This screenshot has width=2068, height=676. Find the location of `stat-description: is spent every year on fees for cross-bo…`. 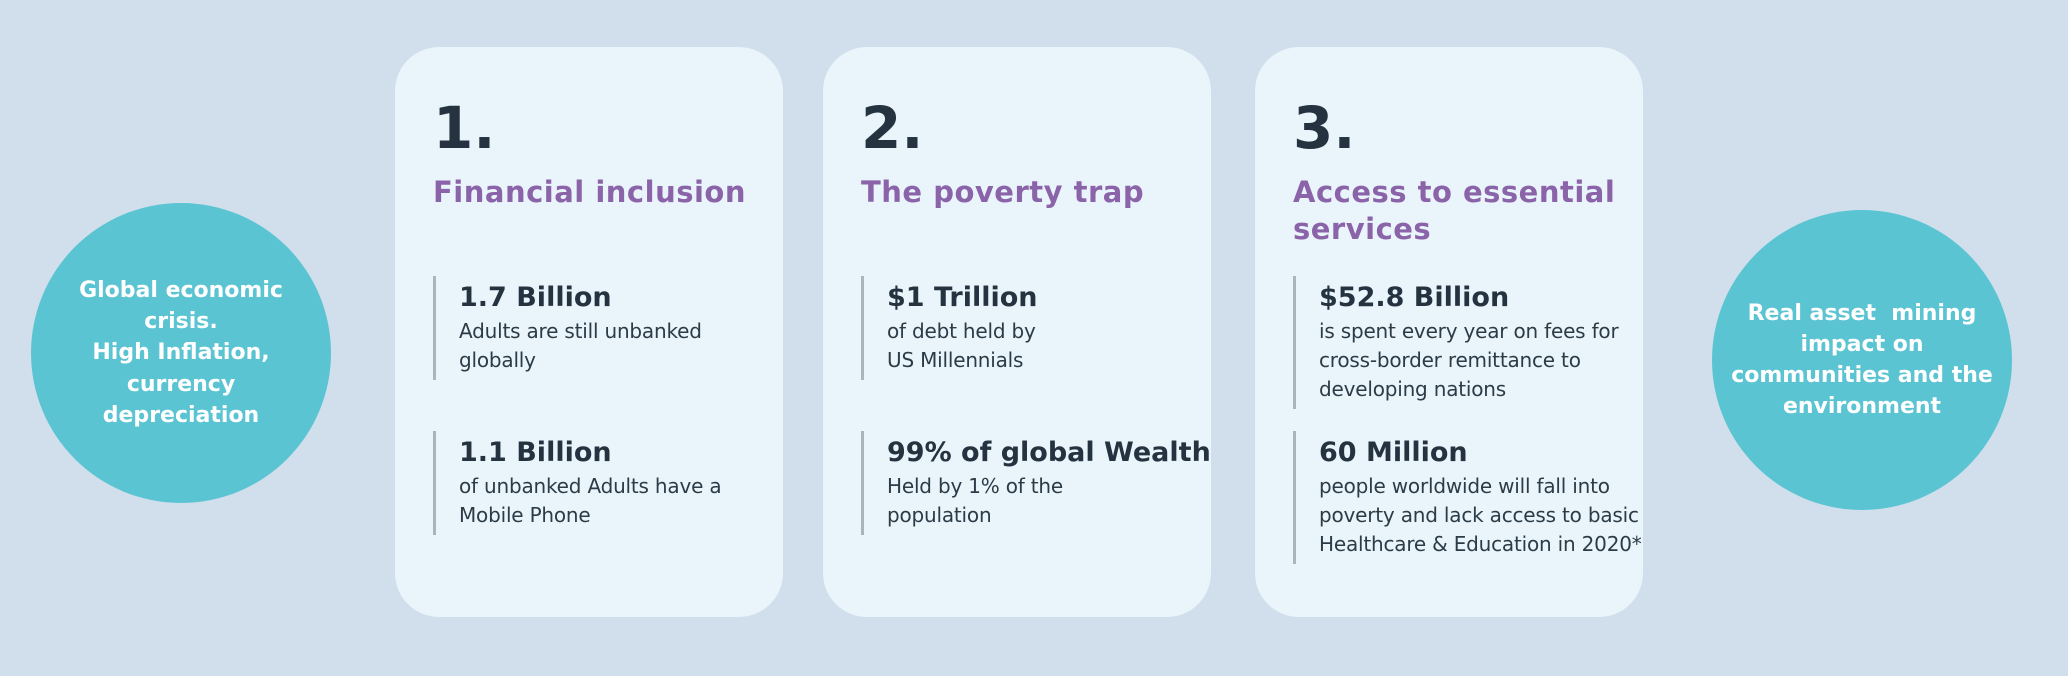

stat-description: is spent every year on fees for cross-bo… is located at coordinates (1469, 360).